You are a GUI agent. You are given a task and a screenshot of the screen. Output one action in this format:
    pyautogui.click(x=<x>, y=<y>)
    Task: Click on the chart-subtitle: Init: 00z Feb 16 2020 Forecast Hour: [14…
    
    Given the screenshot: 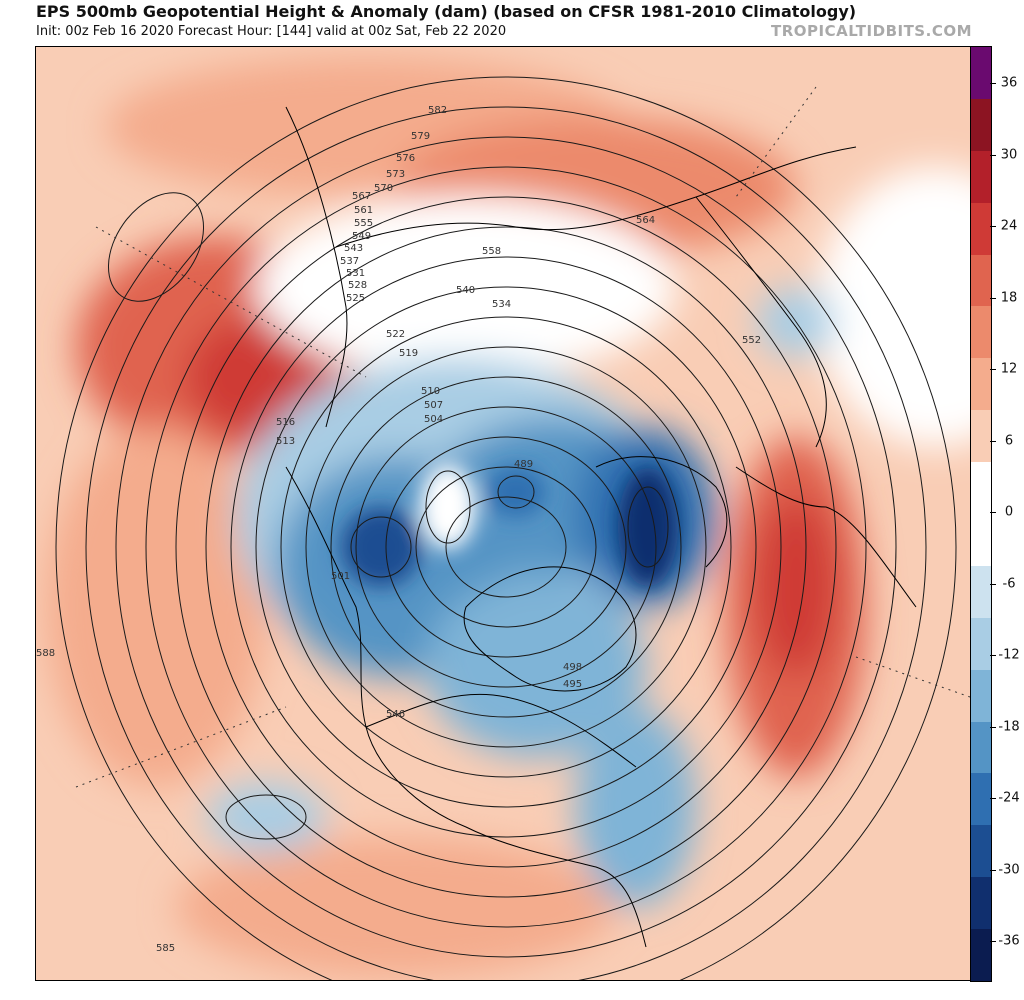 What is the action you would take?
    pyautogui.click(x=271, y=31)
    